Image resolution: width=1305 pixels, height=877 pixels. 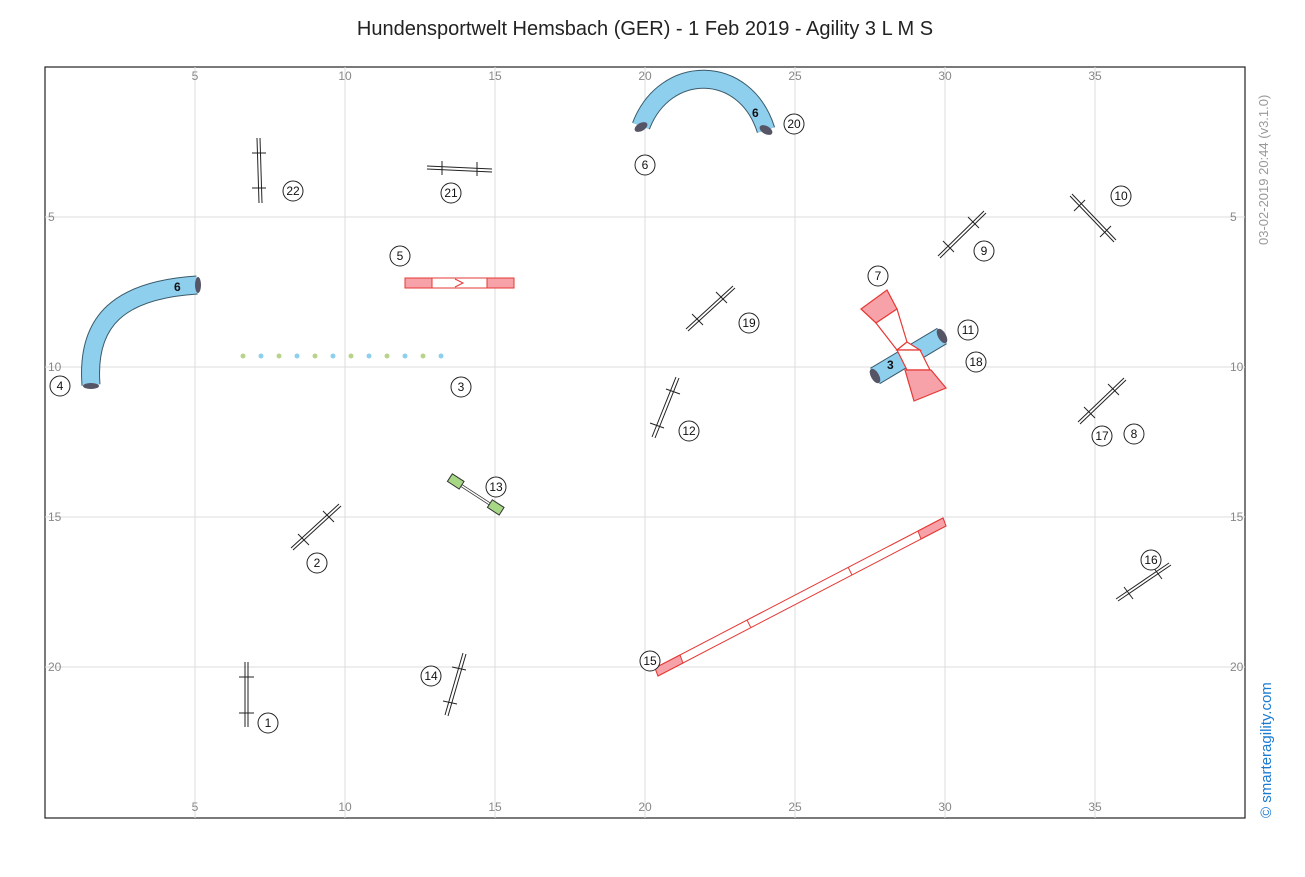 I want to click on y-tick-left: 10, so click(x=55, y=367).